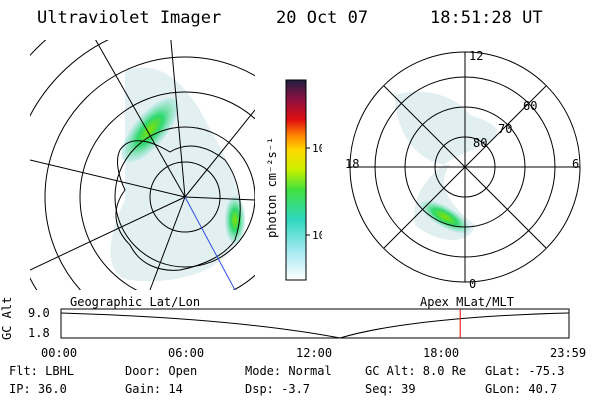 The height and width of the screenshot is (400, 600). I want to click on ip-info: IP: 36.0, so click(38, 389).